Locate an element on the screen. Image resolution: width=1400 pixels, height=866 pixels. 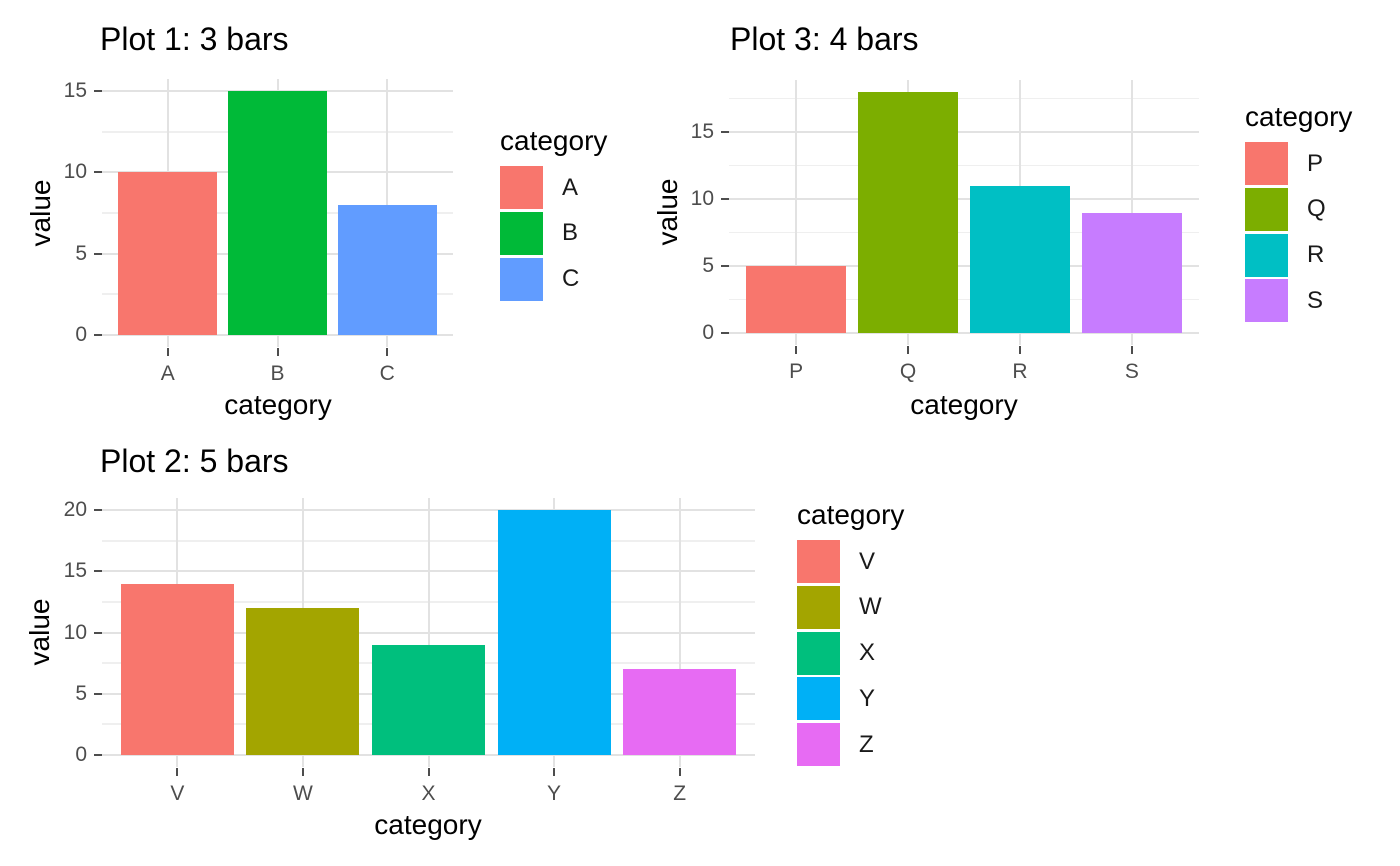
plot3-bar-P is located at coordinates (796, 299).